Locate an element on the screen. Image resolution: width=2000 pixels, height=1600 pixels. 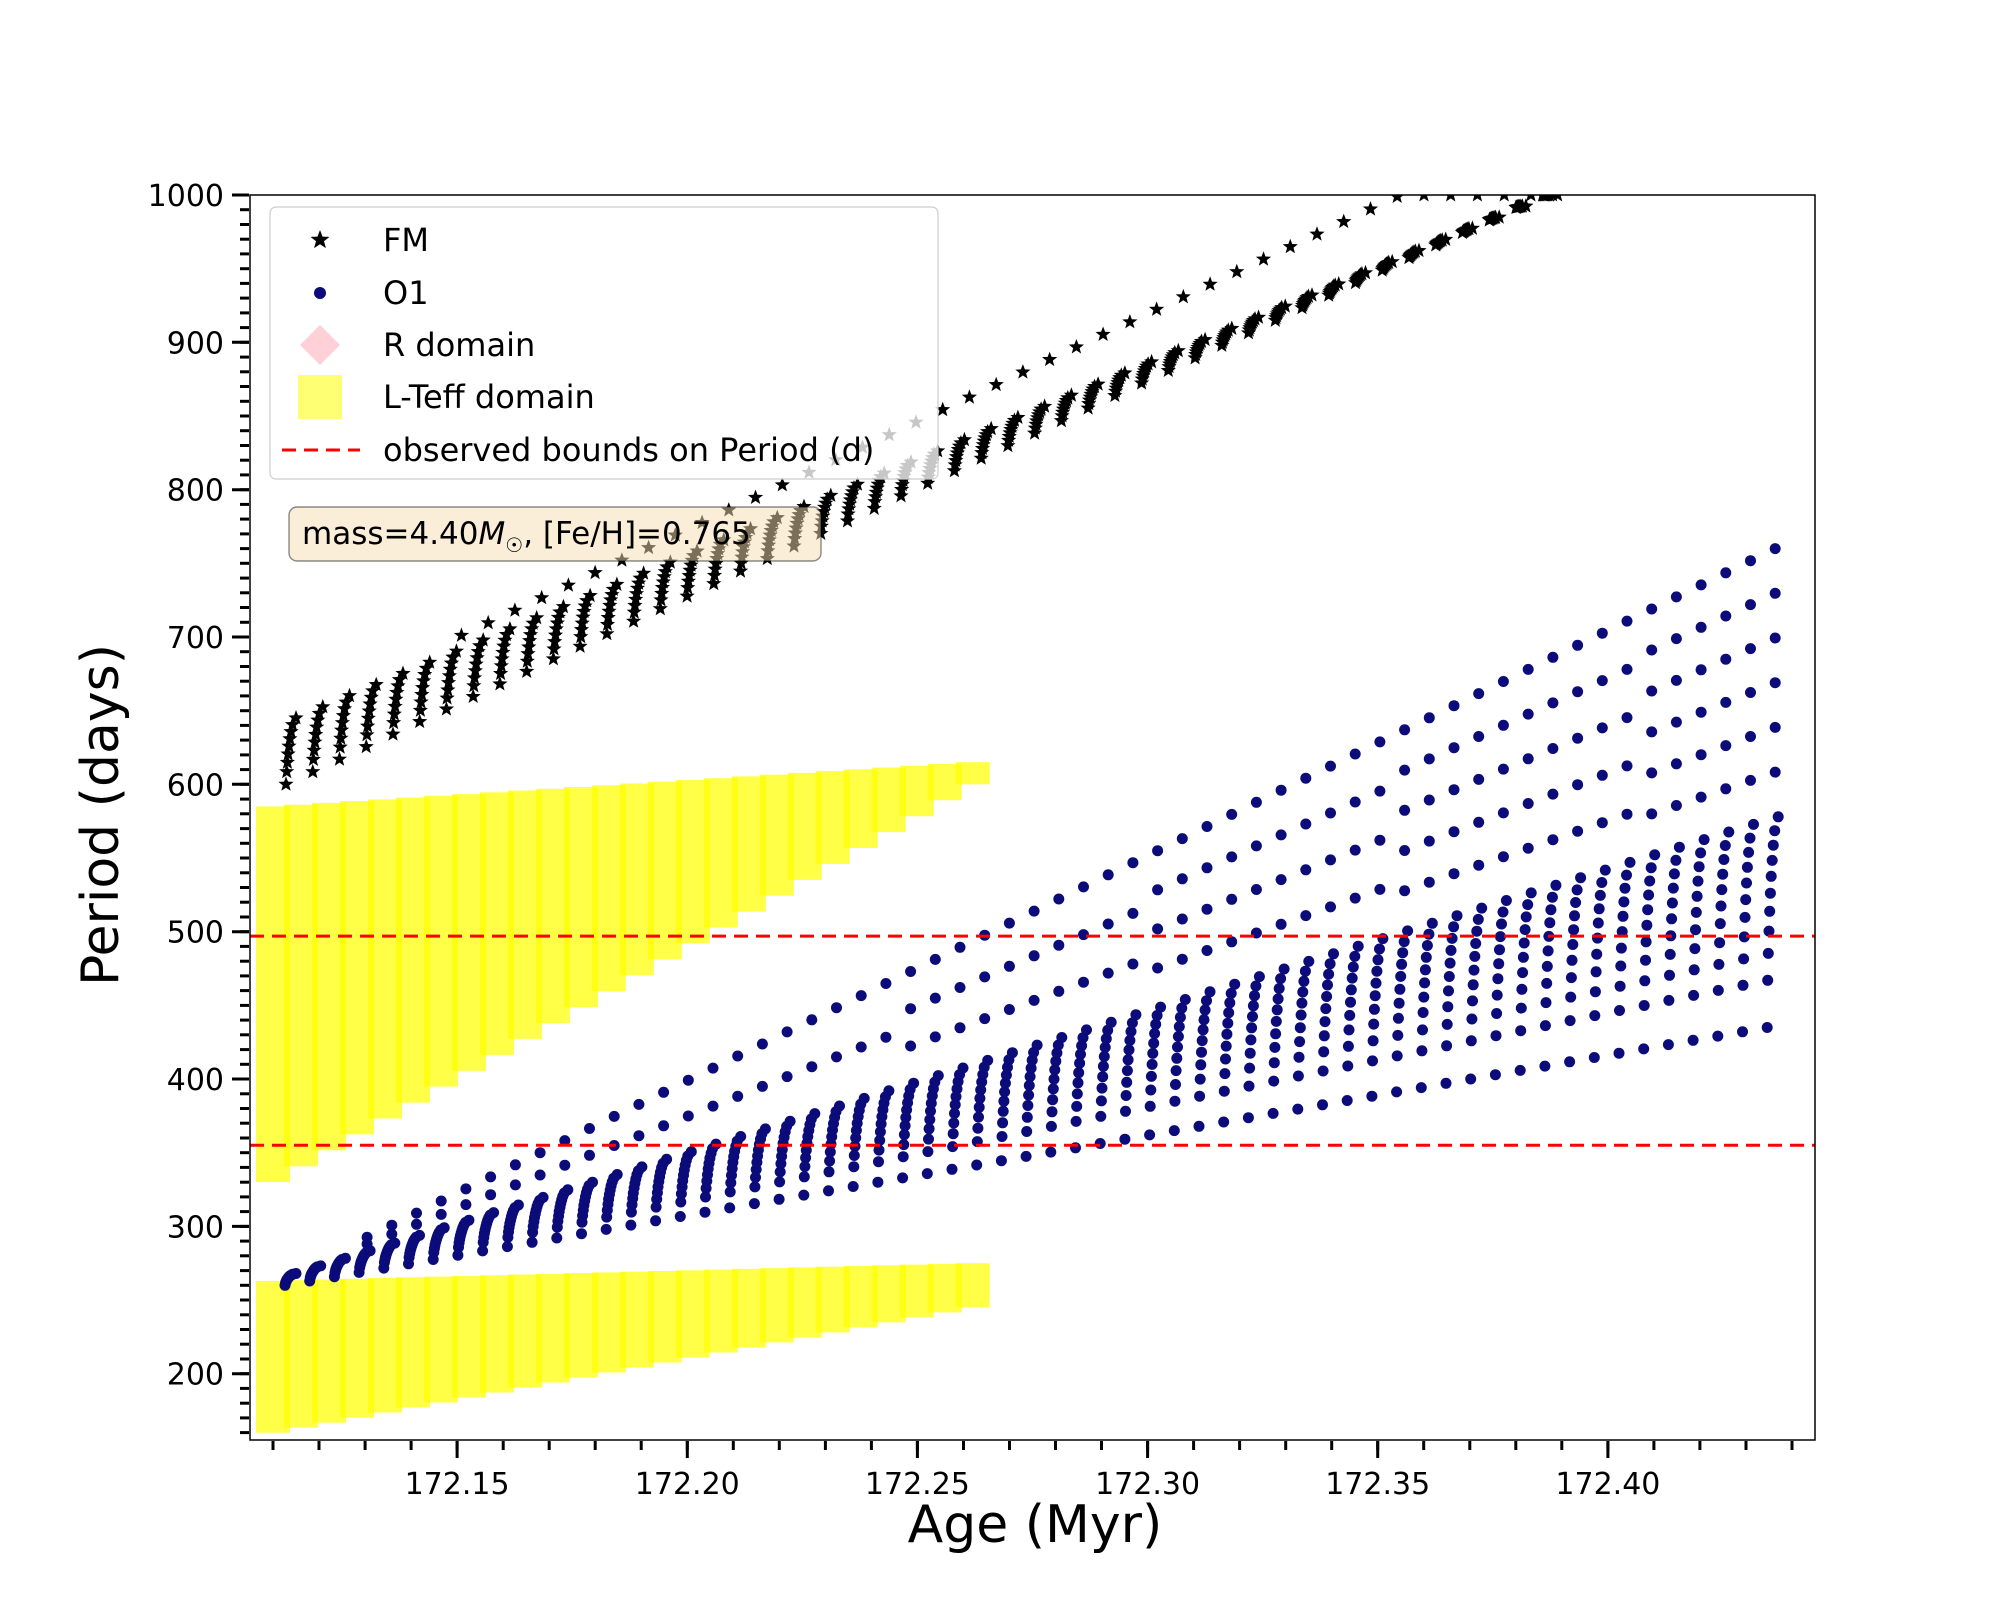
y-tick-label: 300 is located at coordinates (195, 1227).